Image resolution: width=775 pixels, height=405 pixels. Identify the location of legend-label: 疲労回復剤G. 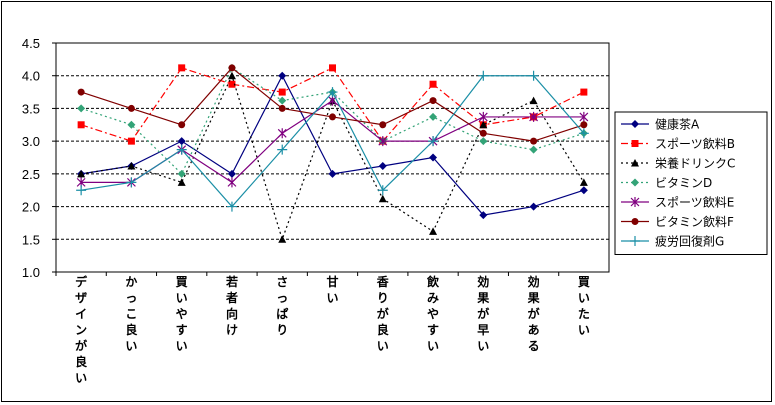
(689, 241).